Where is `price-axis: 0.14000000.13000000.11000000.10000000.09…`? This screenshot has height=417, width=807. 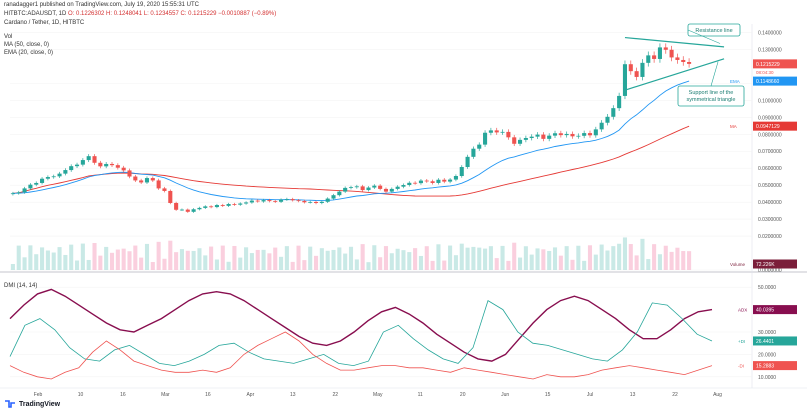 price-axis: 0.14000000.13000000.11000000.10000000.09… is located at coordinates (763, 152).